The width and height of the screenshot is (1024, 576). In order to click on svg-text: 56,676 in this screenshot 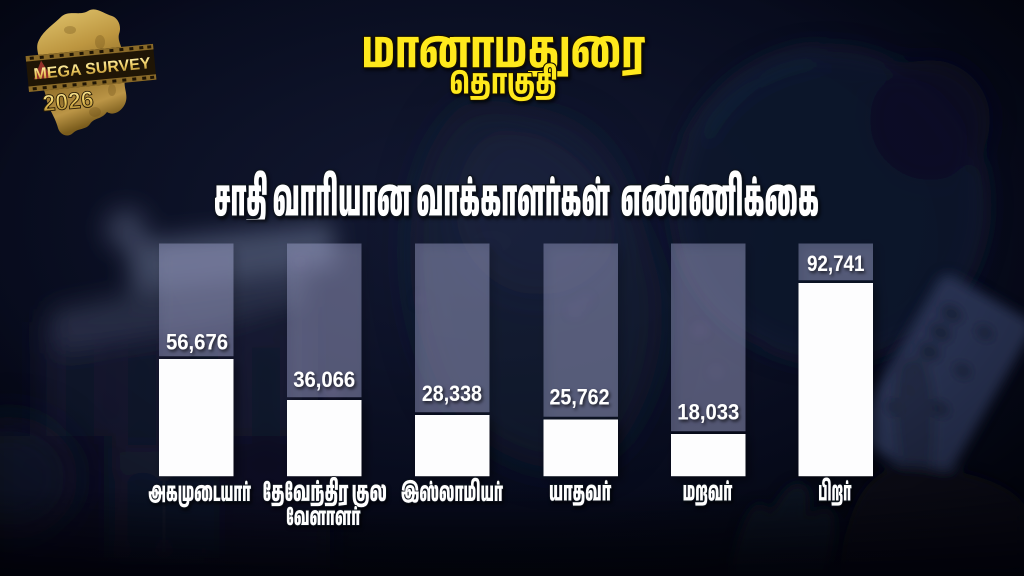, I will do `click(197, 342)`.